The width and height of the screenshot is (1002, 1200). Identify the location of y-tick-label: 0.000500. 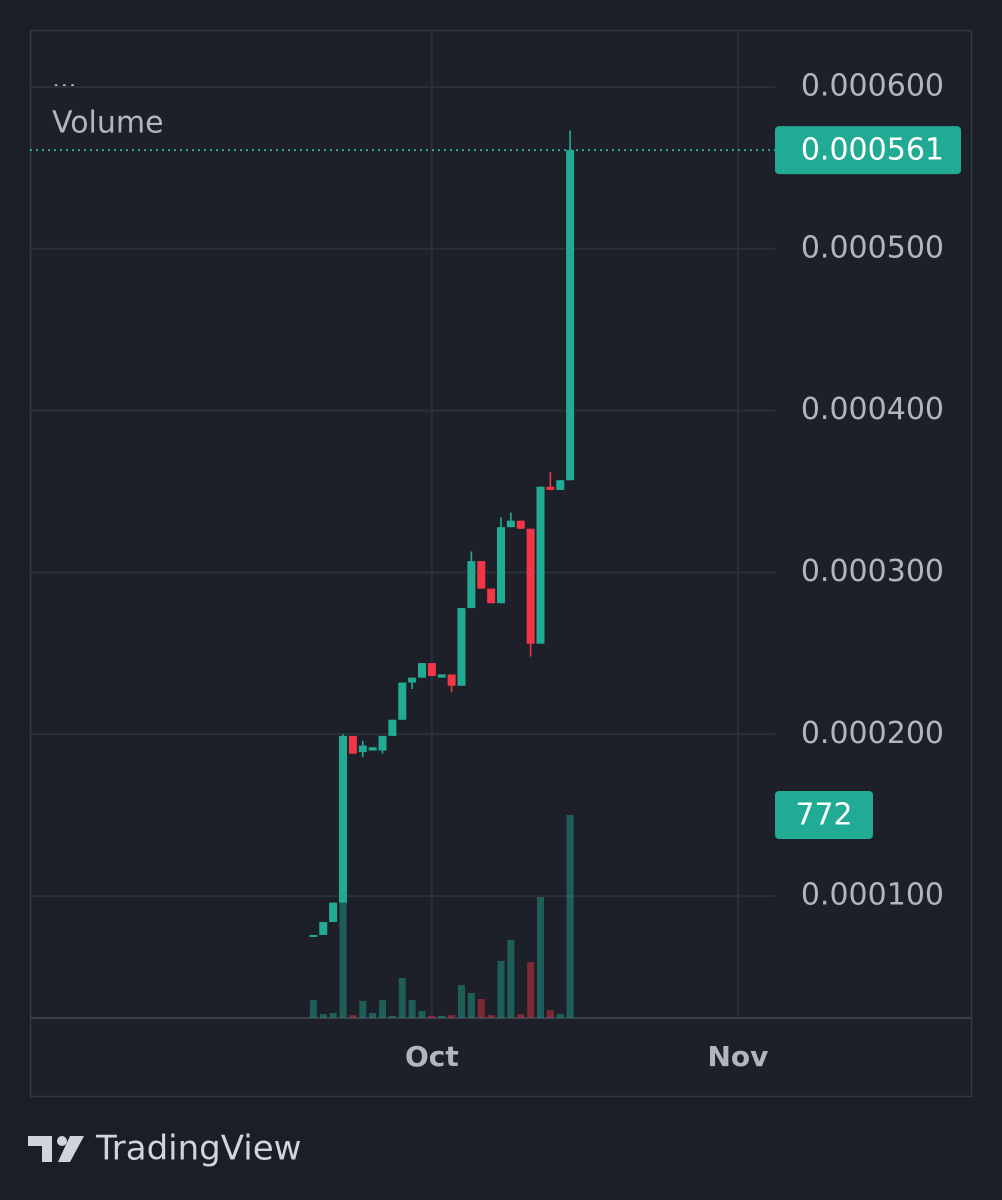
(872, 247).